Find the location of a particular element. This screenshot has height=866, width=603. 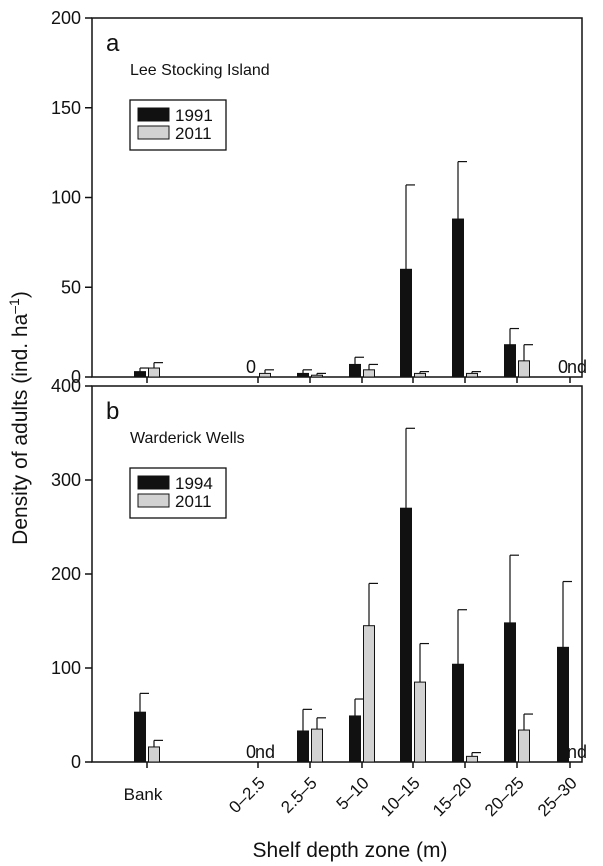

y-tick-label: 150 is located at coordinates (66, 108).